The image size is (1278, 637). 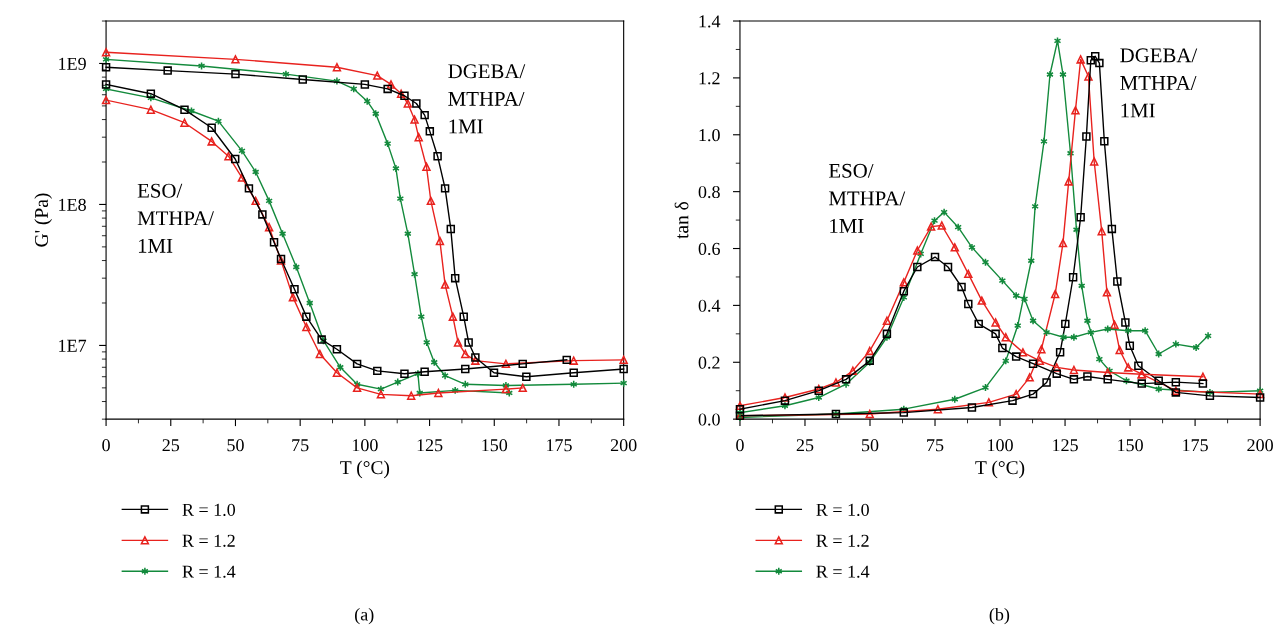 What do you see at coordinates (364, 616) in the screenshot?
I see `text: (a)` at bounding box center [364, 616].